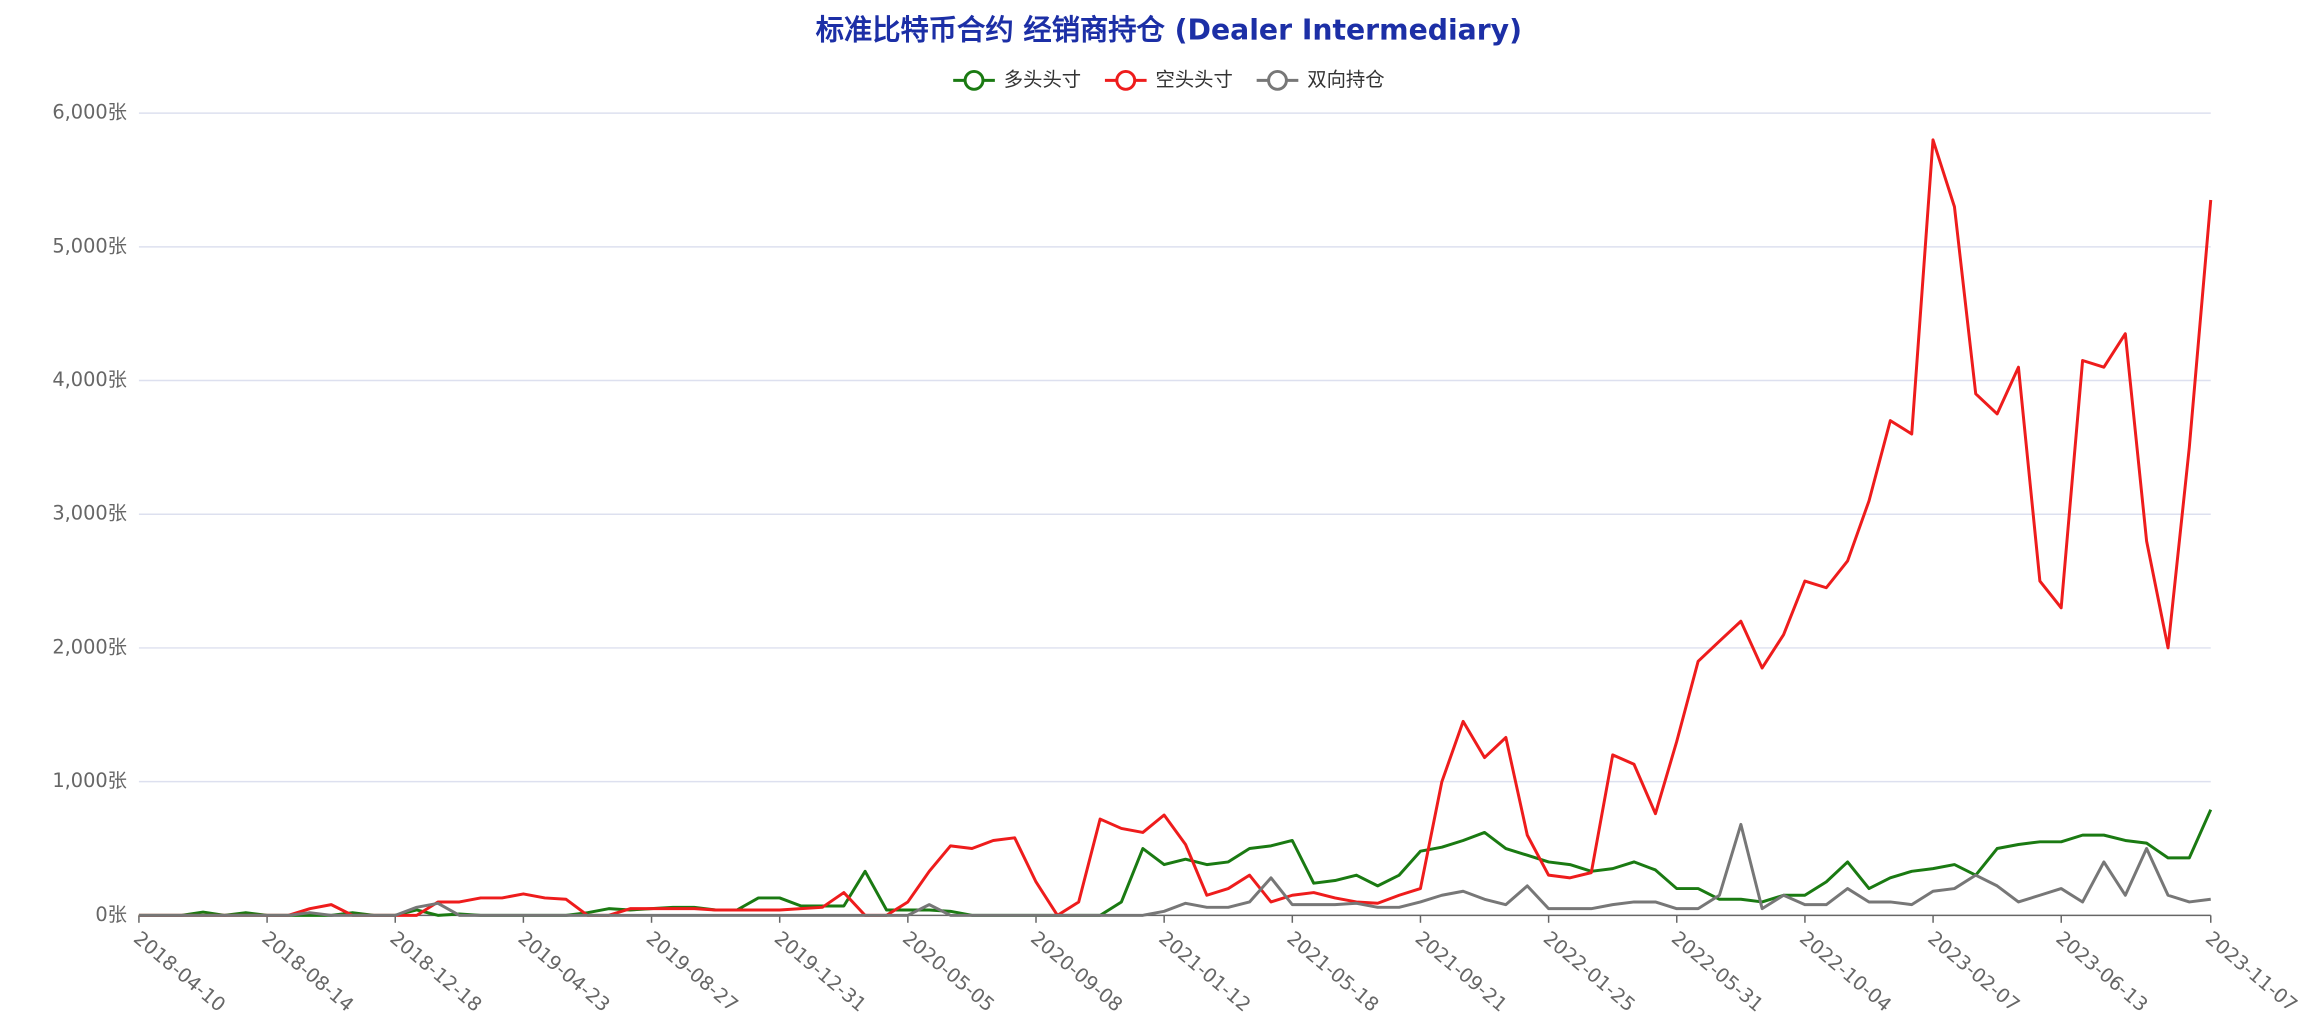 The image size is (2308, 1024). What do you see at coordinates (2251, 972) in the screenshot?
I see `x-tick-label: 2023-11-07` at bounding box center [2251, 972].